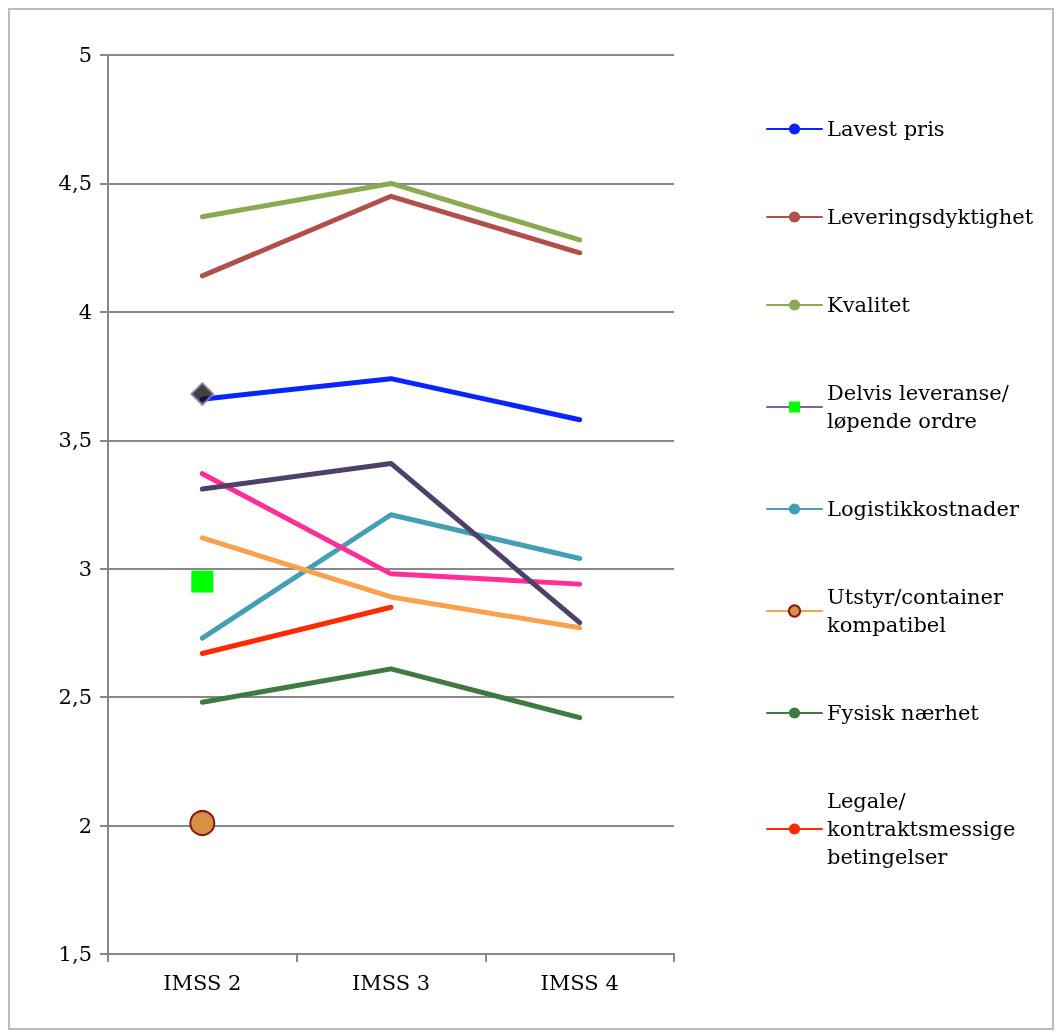  Describe the element at coordinates (930, 217) in the screenshot. I see `legend-label: Leveringsdyktighet` at that location.